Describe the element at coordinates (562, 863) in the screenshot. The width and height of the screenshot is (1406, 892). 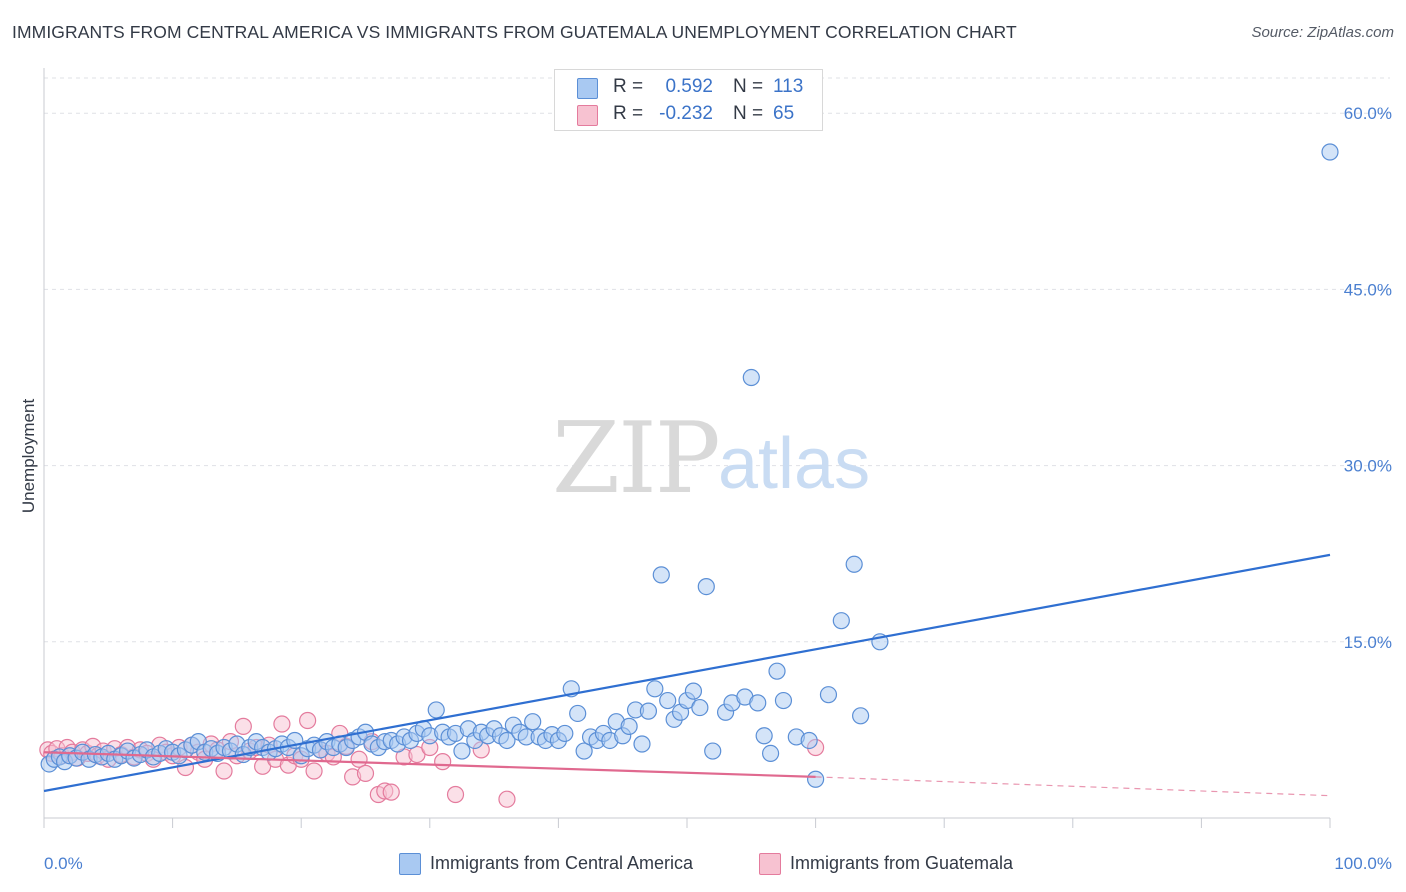
I see `legend-label: Immigrants from Central America` at that location.